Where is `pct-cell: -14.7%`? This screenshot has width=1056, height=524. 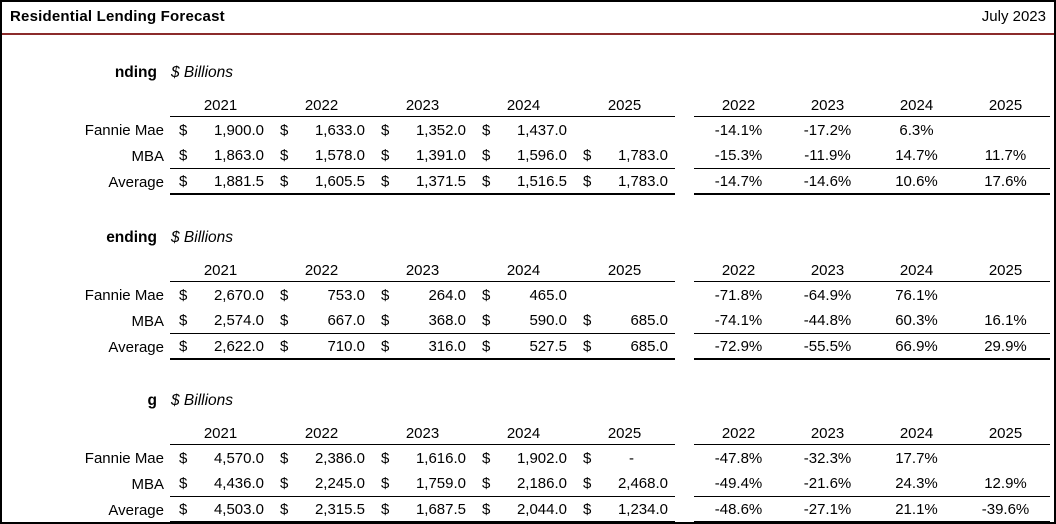 pct-cell: -14.7% is located at coordinates (738, 182).